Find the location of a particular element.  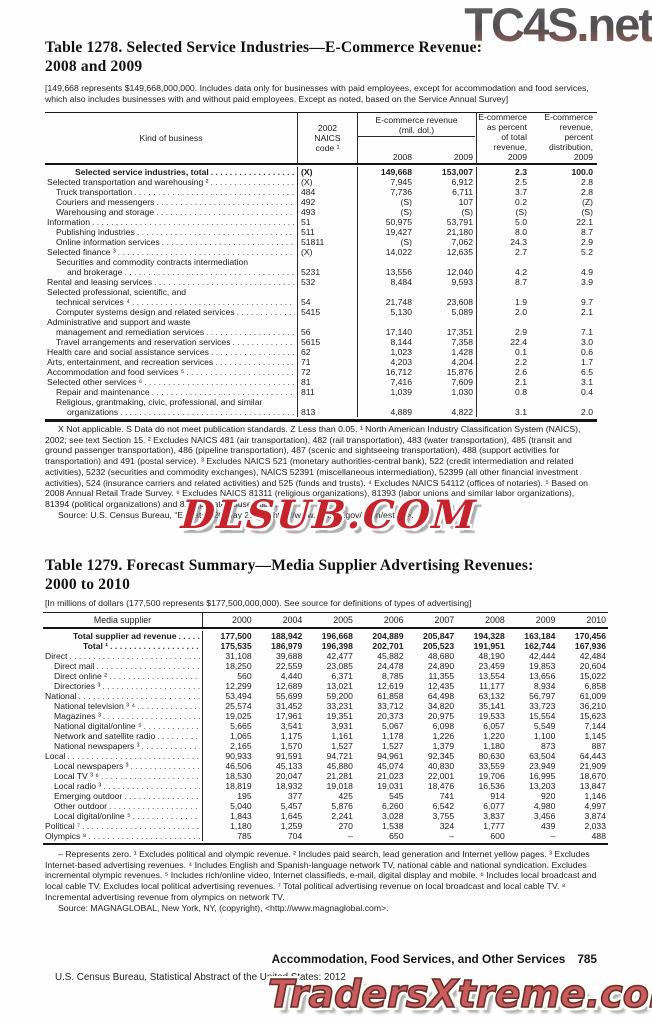

cell-2009: 56,797 is located at coordinates (542, 696).